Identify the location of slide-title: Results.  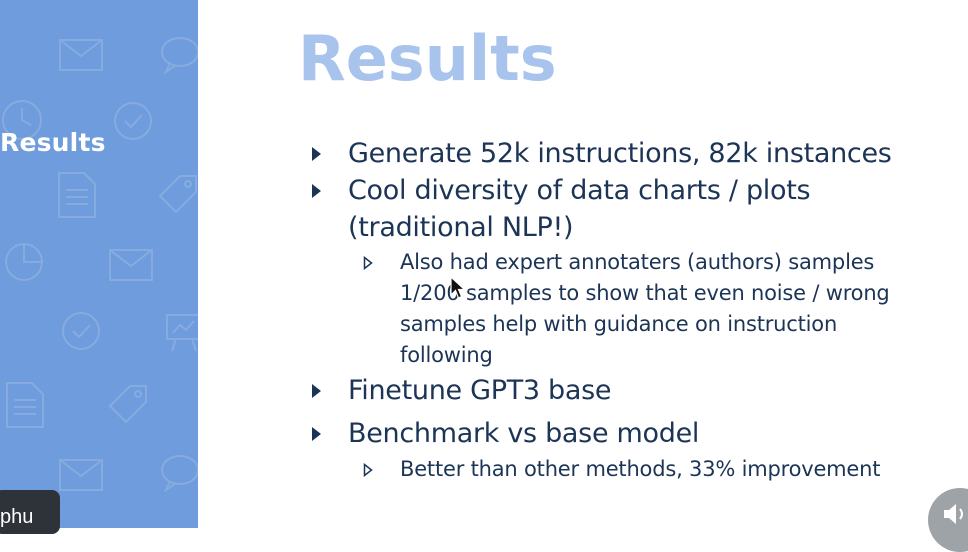
(427, 58).